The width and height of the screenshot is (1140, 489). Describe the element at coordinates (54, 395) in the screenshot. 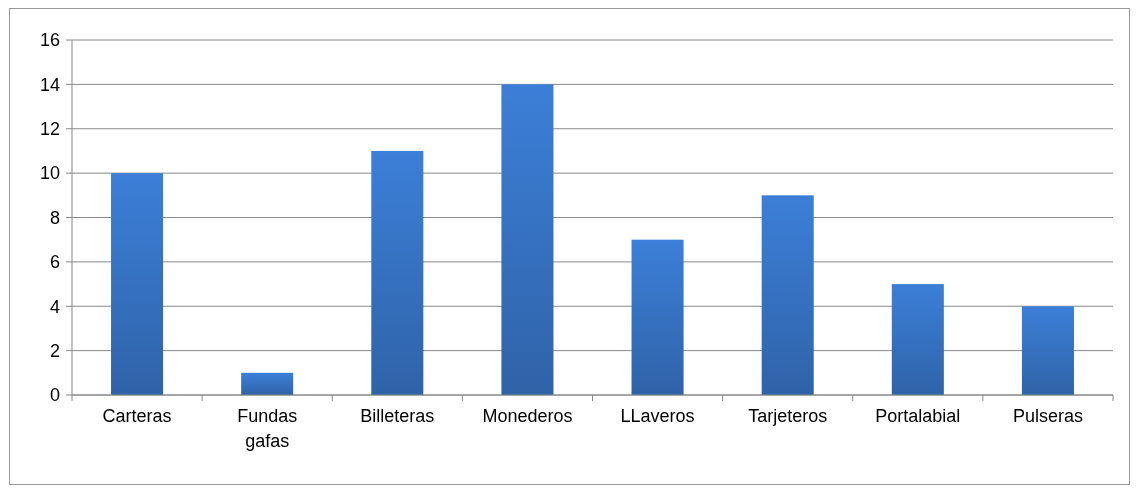

I see `y-tick-label: 0` at that location.